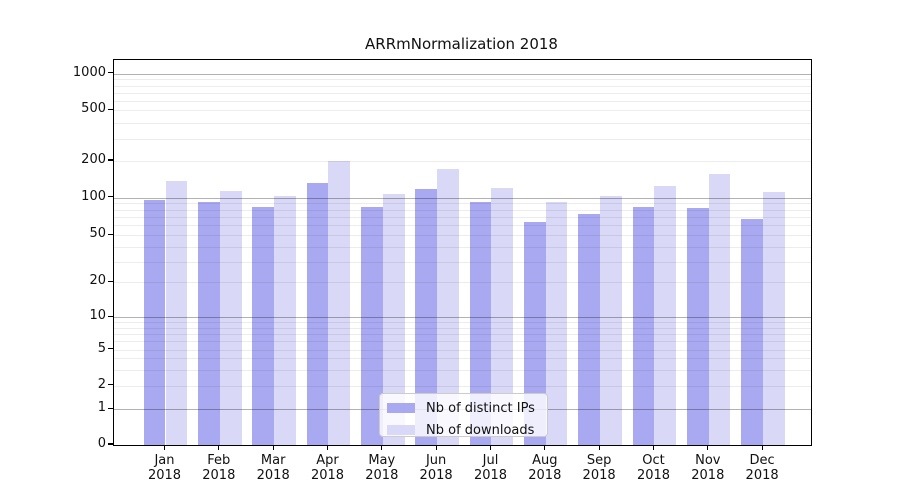  I want to click on x-tick-label-mar: Mar 2018, so click(273, 468).